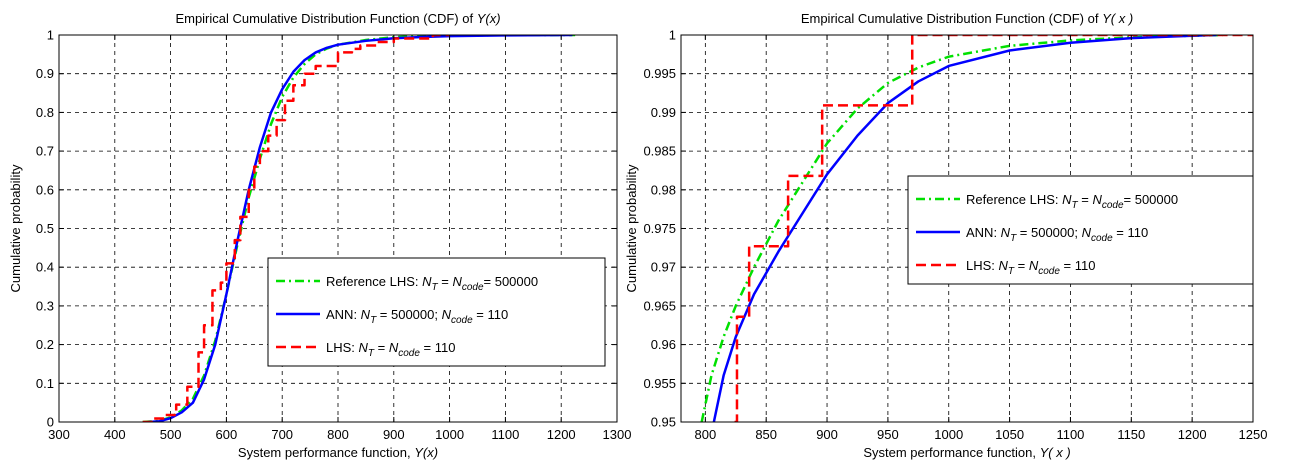 This screenshot has width=1291, height=473. What do you see at coordinates (45, 383) in the screenshot?
I see `y-tick-label: 0.1` at bounding box center [45, 383].